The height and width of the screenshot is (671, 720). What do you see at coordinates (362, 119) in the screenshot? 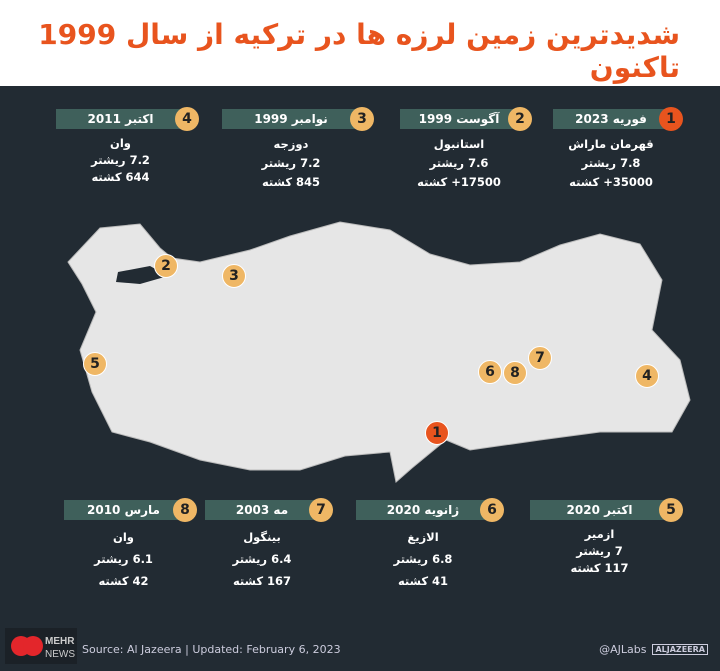
I see `event-number: 3` at bounding box center [362, 119].